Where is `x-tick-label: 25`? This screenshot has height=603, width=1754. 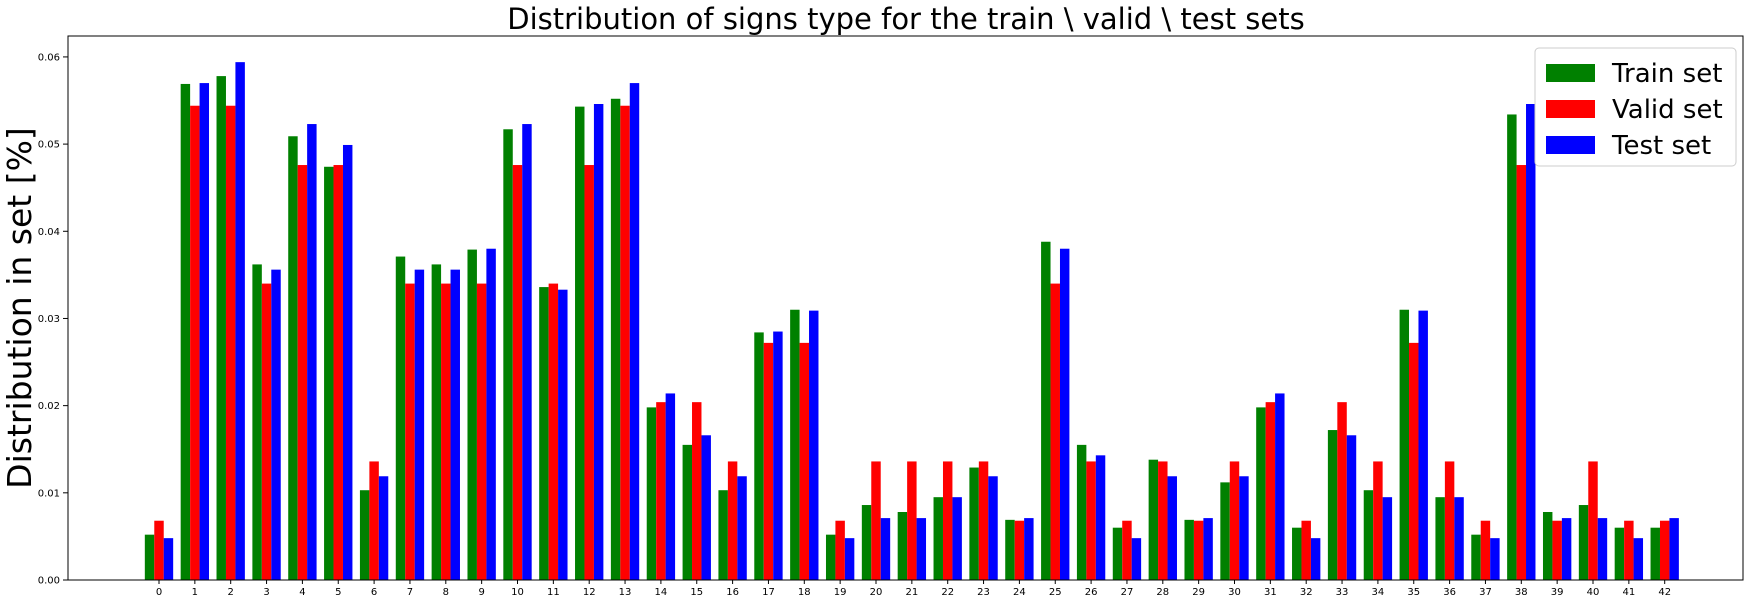
x-tick-label: 25 is located at coordinates (1055, 592).